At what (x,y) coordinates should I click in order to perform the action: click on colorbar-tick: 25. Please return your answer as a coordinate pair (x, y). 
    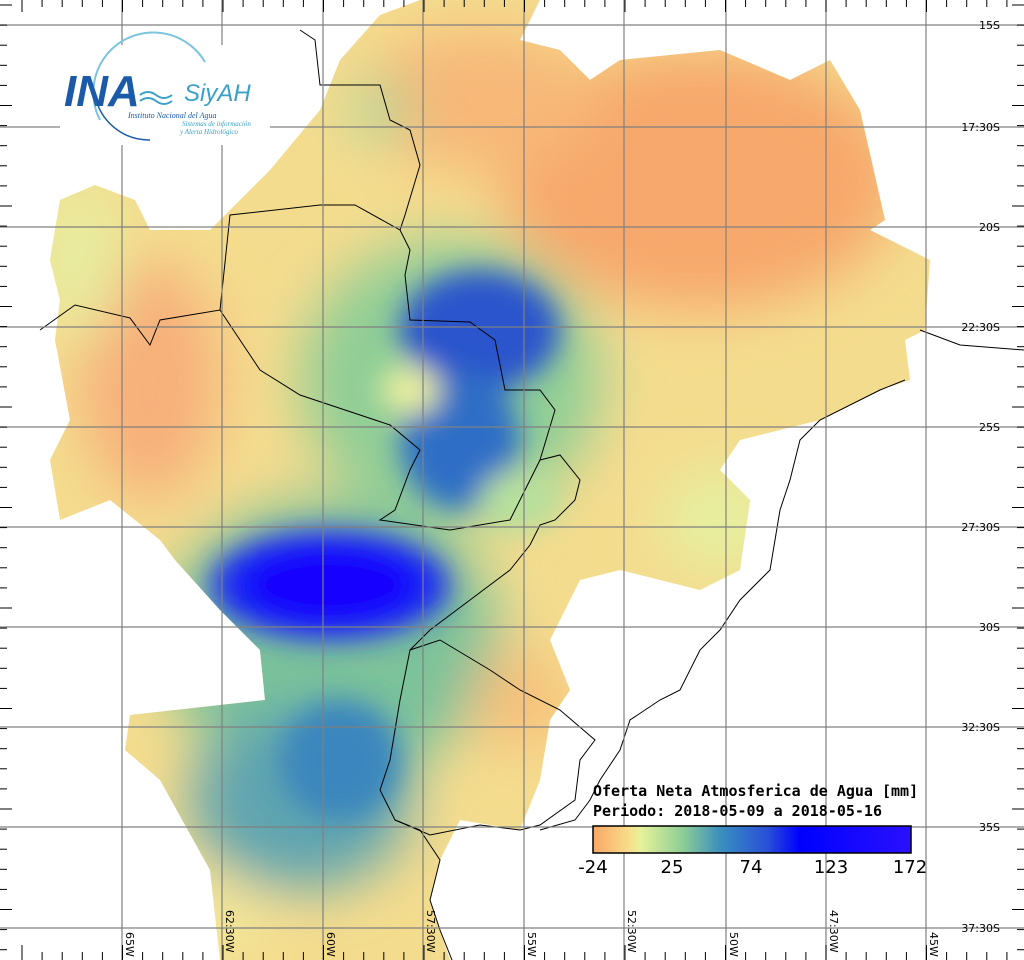
    Looking at the image, I should click on (672, 867).